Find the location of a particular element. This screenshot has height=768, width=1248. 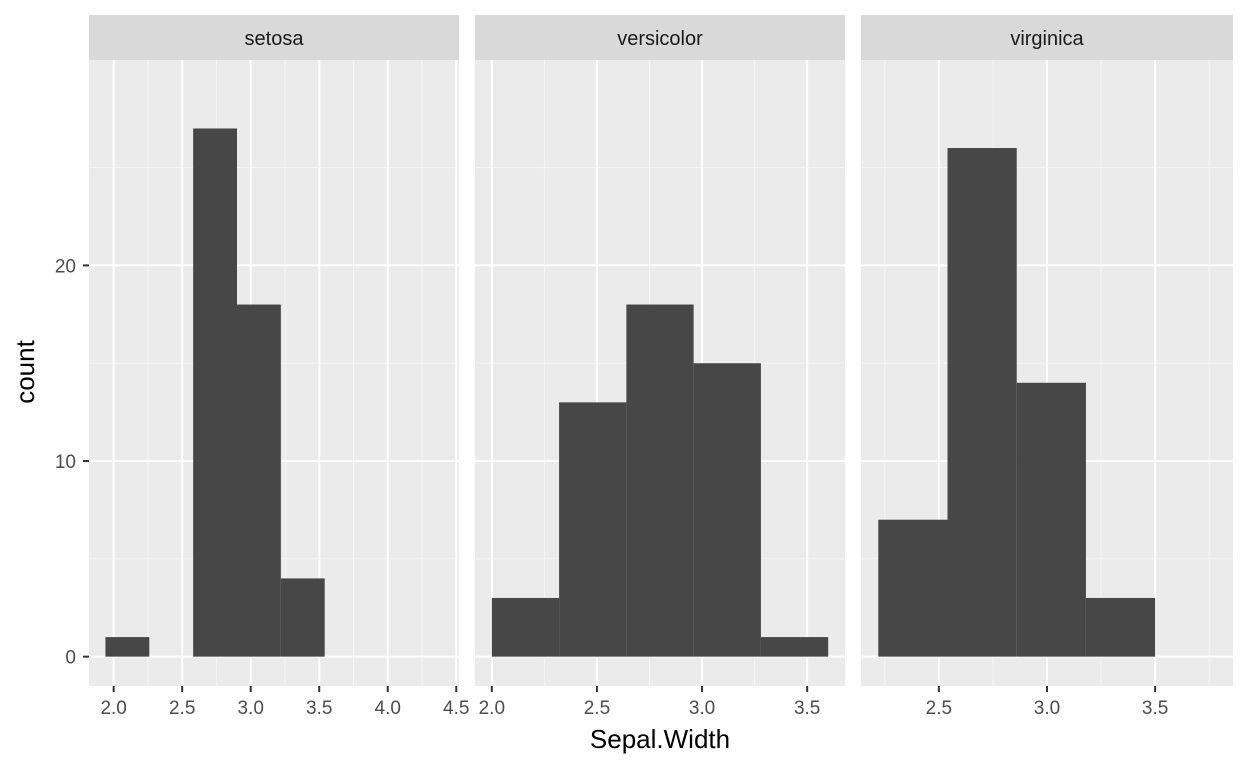

y-axis: 0 10 20 is located at coordinates (72, 462).